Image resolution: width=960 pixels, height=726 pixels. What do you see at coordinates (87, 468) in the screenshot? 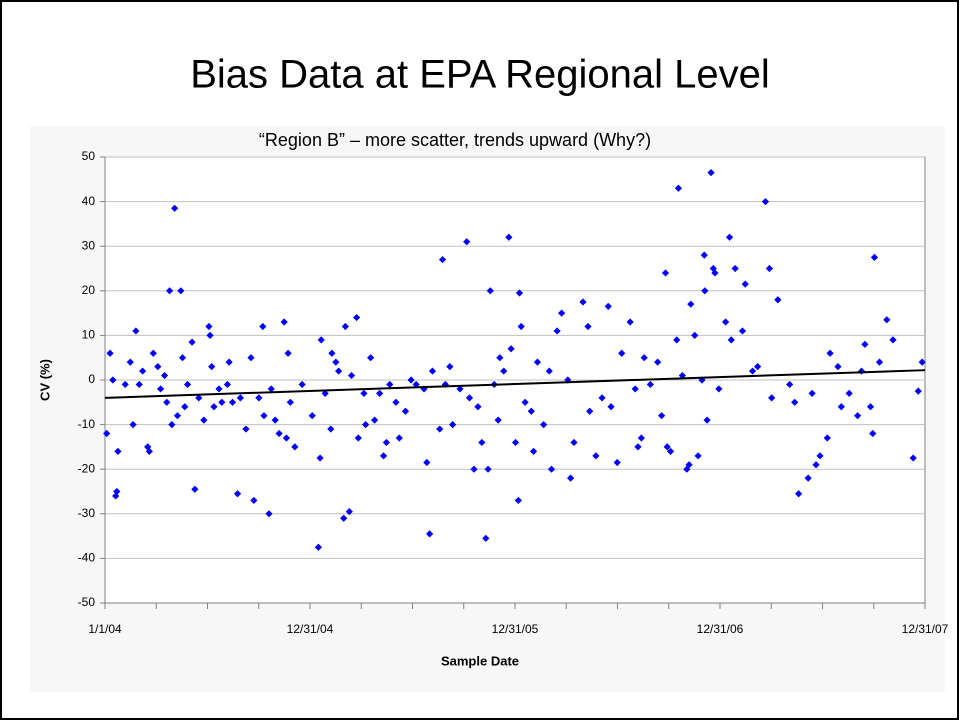
I see `y-tick-label: -20` at bounding box center [87, 468].